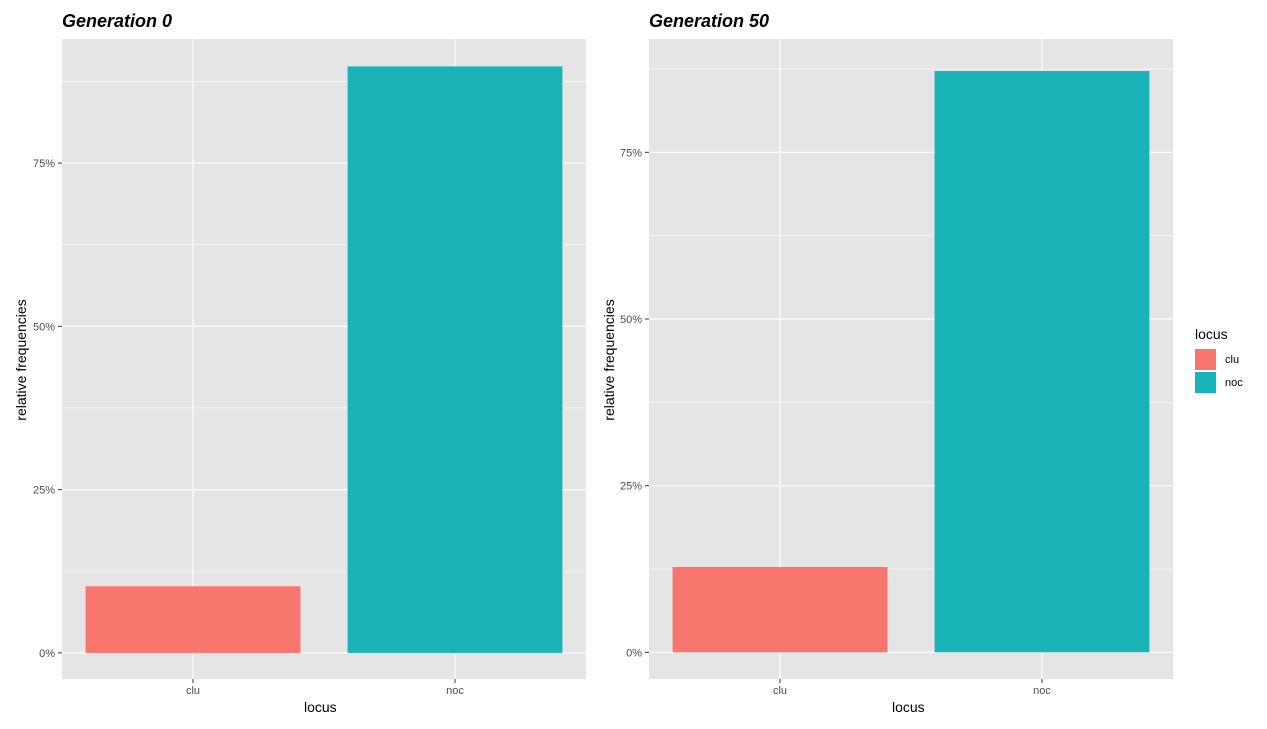 Image resolution: width=1267 pixels, height=729 pixels. Describe the element at coordinates (631, 320) in the screenshot. I see `y-tick-label-1-2: 50%` at that location.